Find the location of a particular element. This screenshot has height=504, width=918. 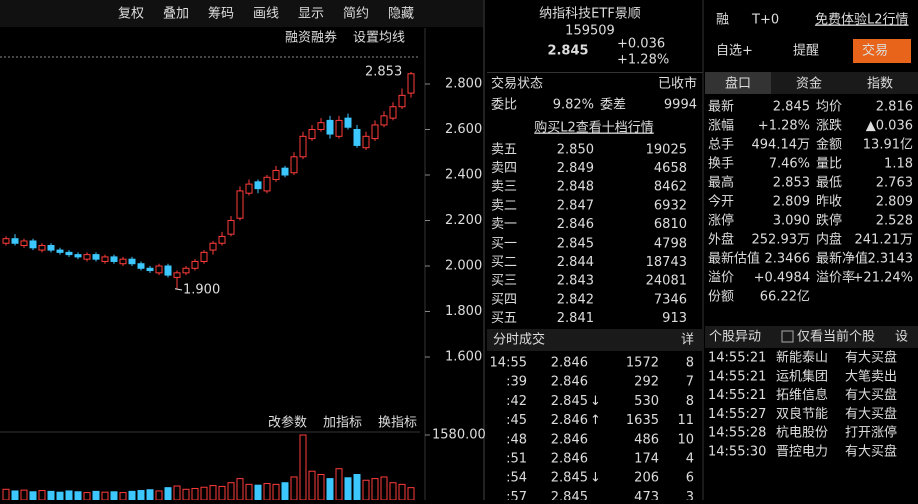

quote-value: 2.528 is located at coordinates (894, 221).